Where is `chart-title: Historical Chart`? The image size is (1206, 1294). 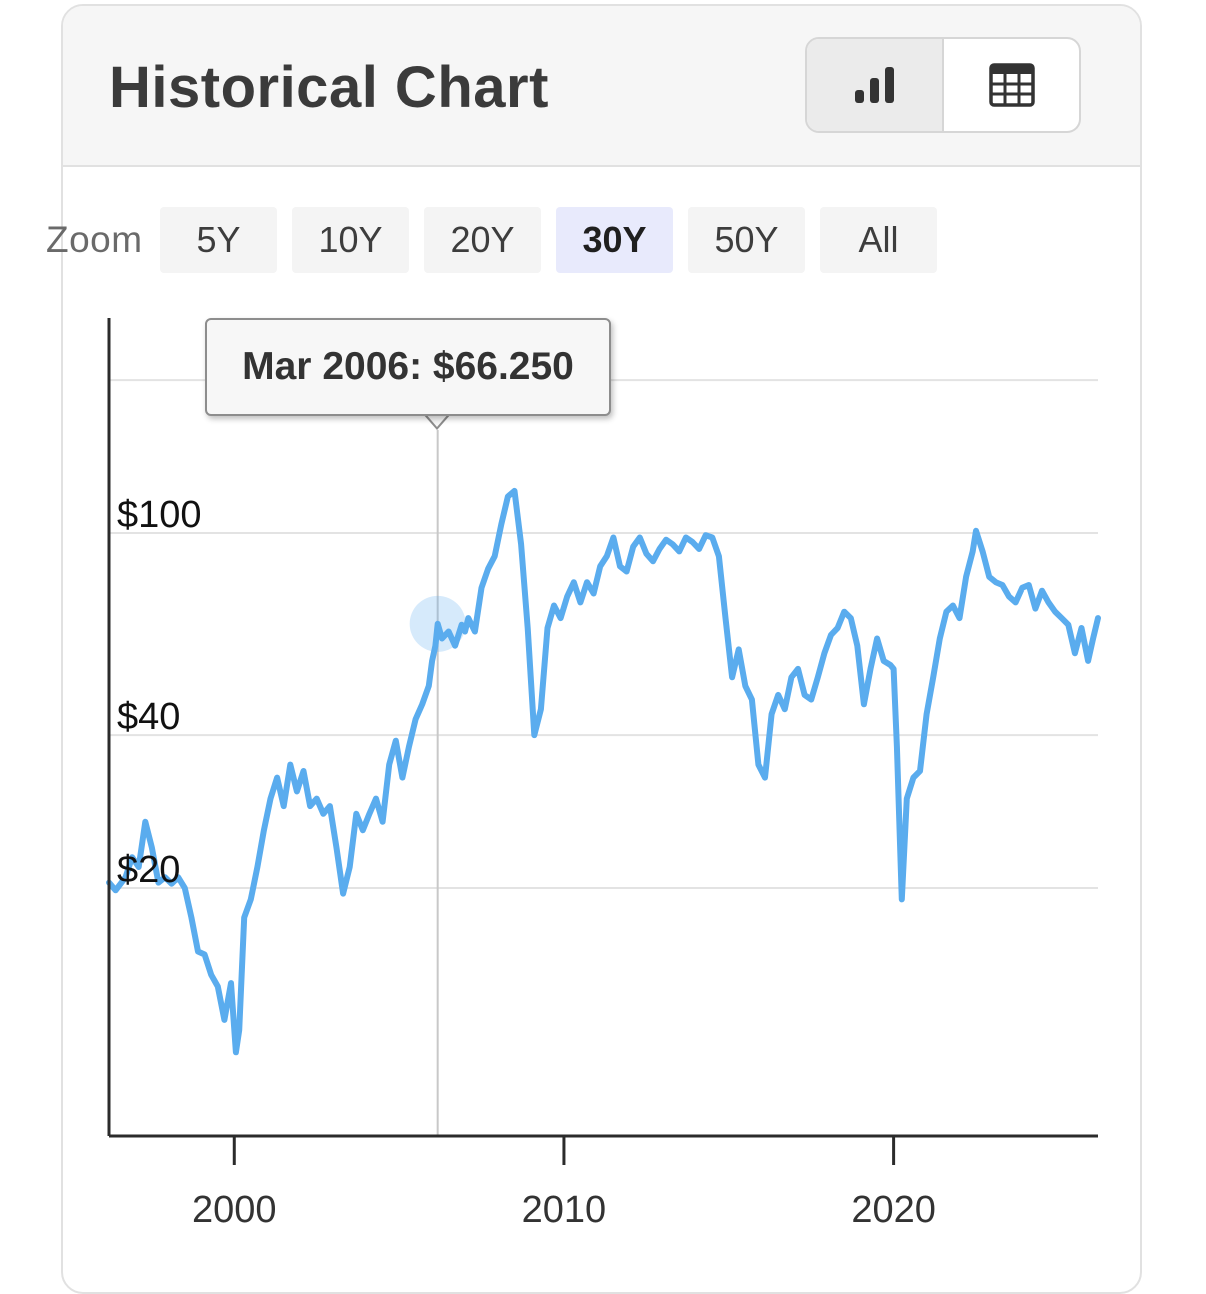 chart-title: Historical Chart is located at coordinates (329, 87).